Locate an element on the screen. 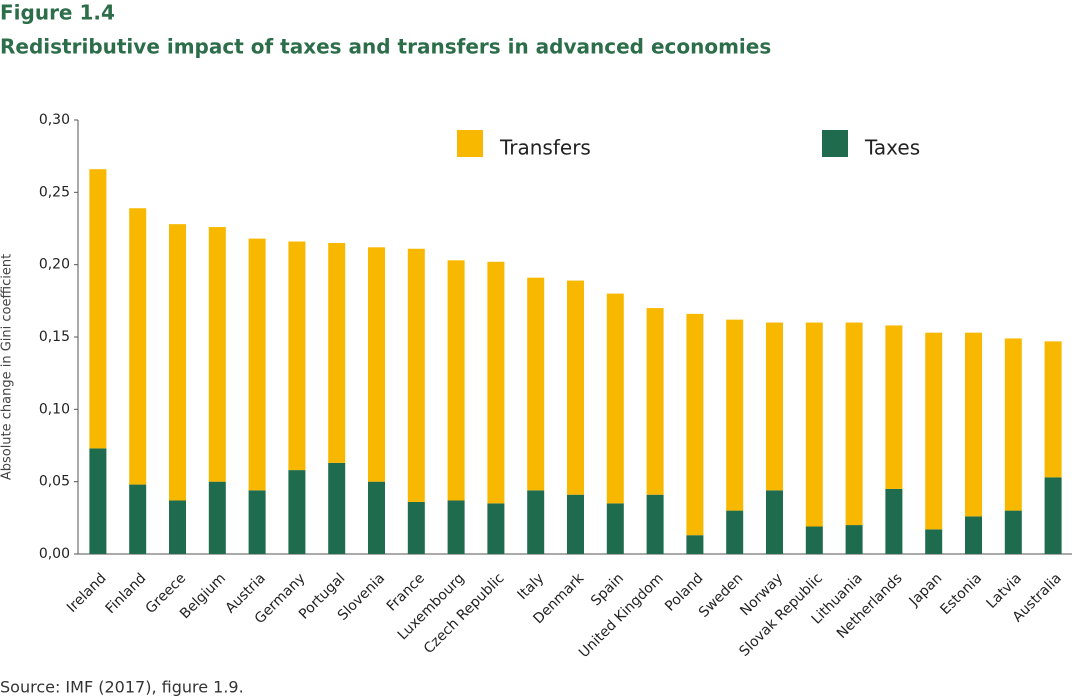  y-tick-label: 0,05 is located at coordinates (54, 482).